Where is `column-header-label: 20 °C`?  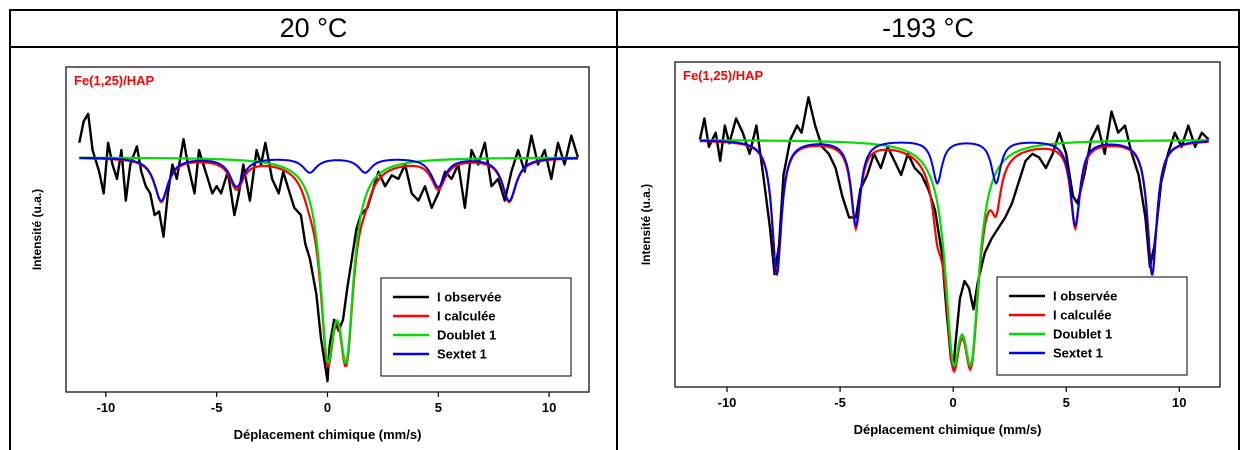
column-header-label: 20 °C is located at coordinates (313, 28).